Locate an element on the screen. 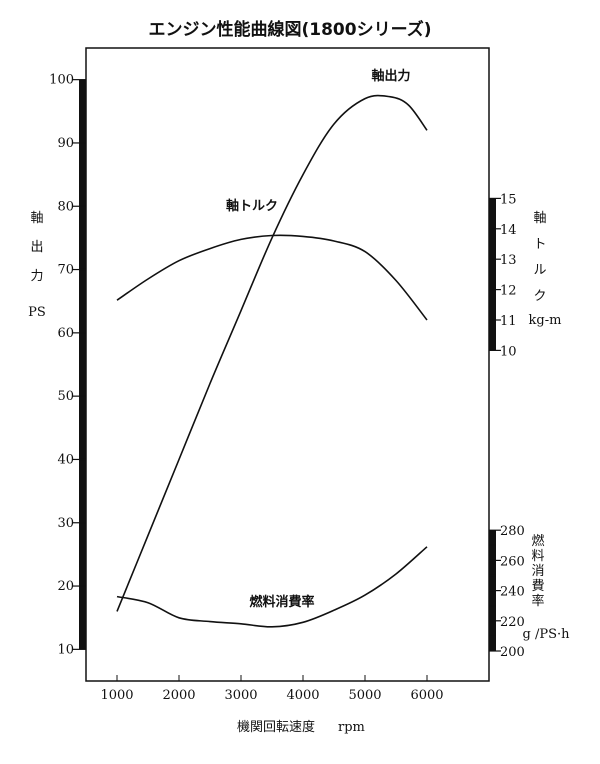 This screenshot has height=764, width=600. power-axis-bar is located at coordinates (82, 364).